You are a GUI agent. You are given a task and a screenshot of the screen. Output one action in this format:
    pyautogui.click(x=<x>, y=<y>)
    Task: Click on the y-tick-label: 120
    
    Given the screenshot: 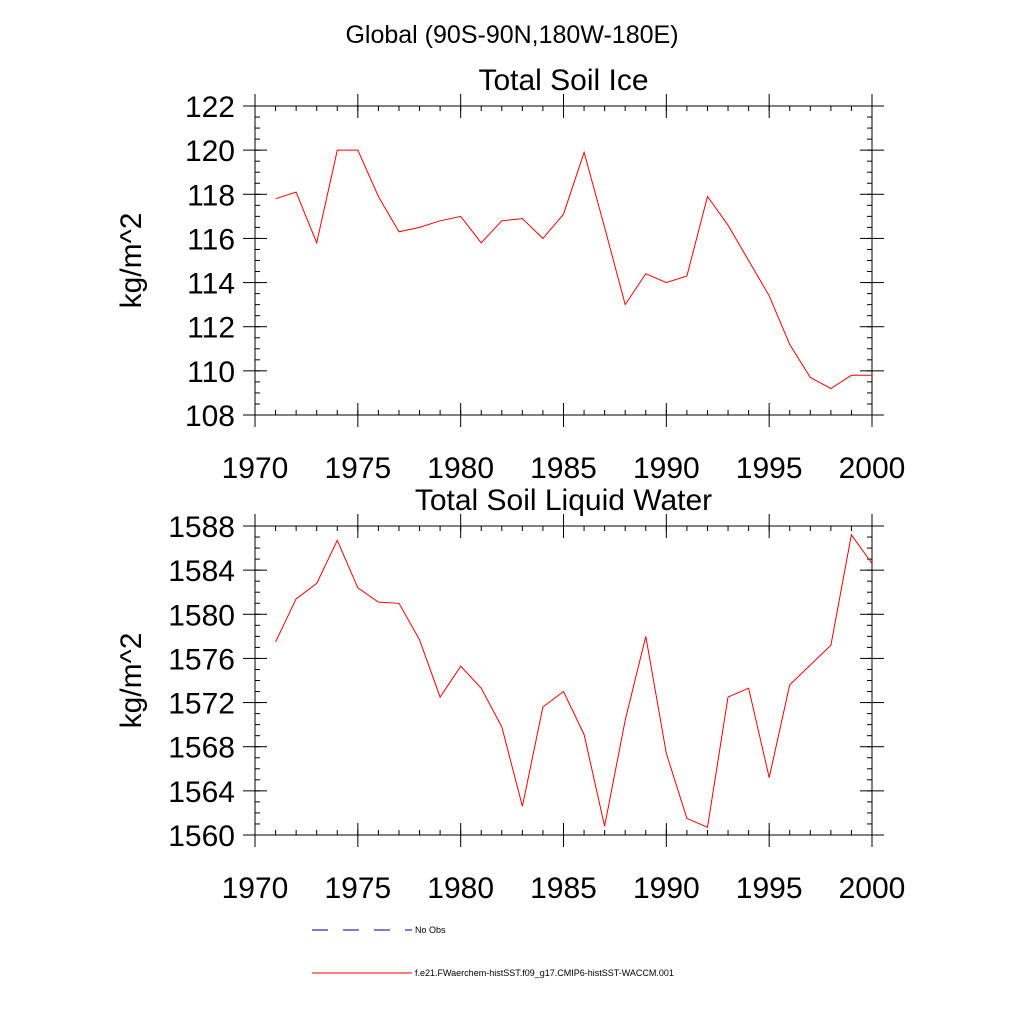 What is the action you would take?
    pyautogui.click(x=210, y=151)
    